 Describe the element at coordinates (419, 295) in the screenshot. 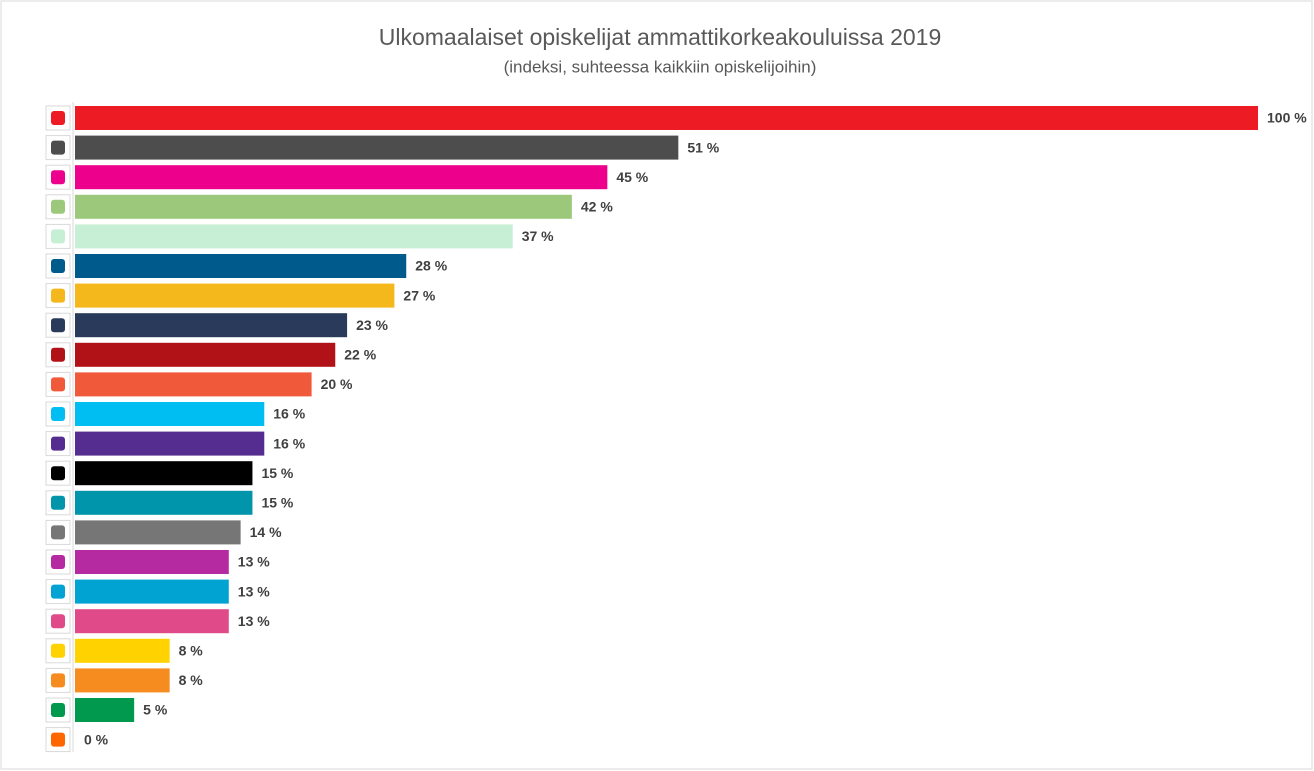

I see `value-label: 27 %` at that location.